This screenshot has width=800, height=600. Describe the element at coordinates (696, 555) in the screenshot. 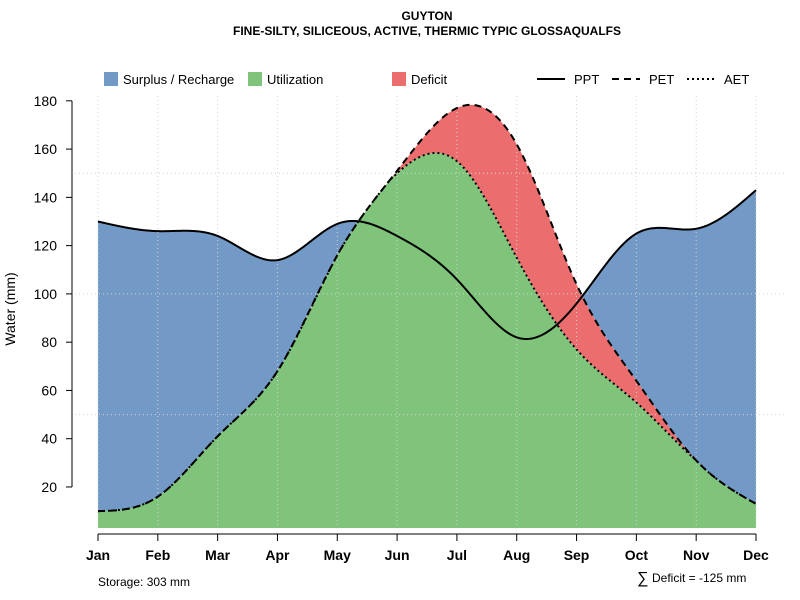

I see `x-tick-label-nov: Nov` at that location.